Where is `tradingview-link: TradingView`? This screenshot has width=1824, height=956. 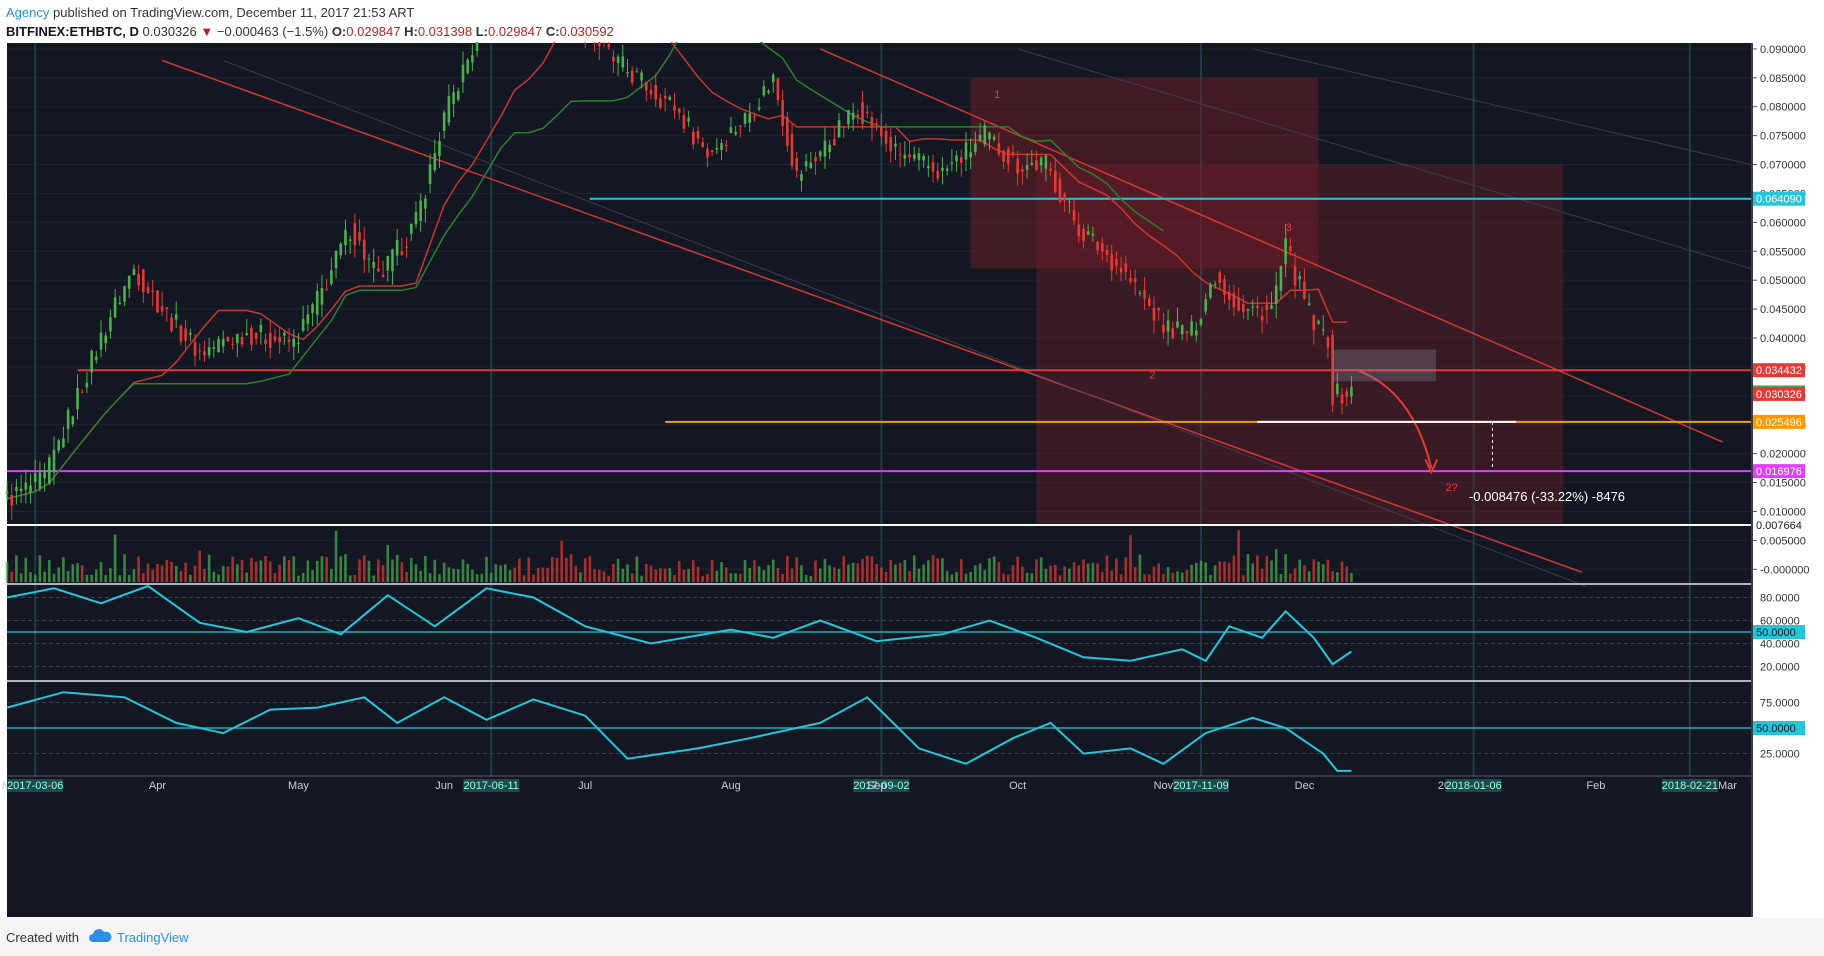
tradingview-link: TradingView is located at coordinates (153, 937).